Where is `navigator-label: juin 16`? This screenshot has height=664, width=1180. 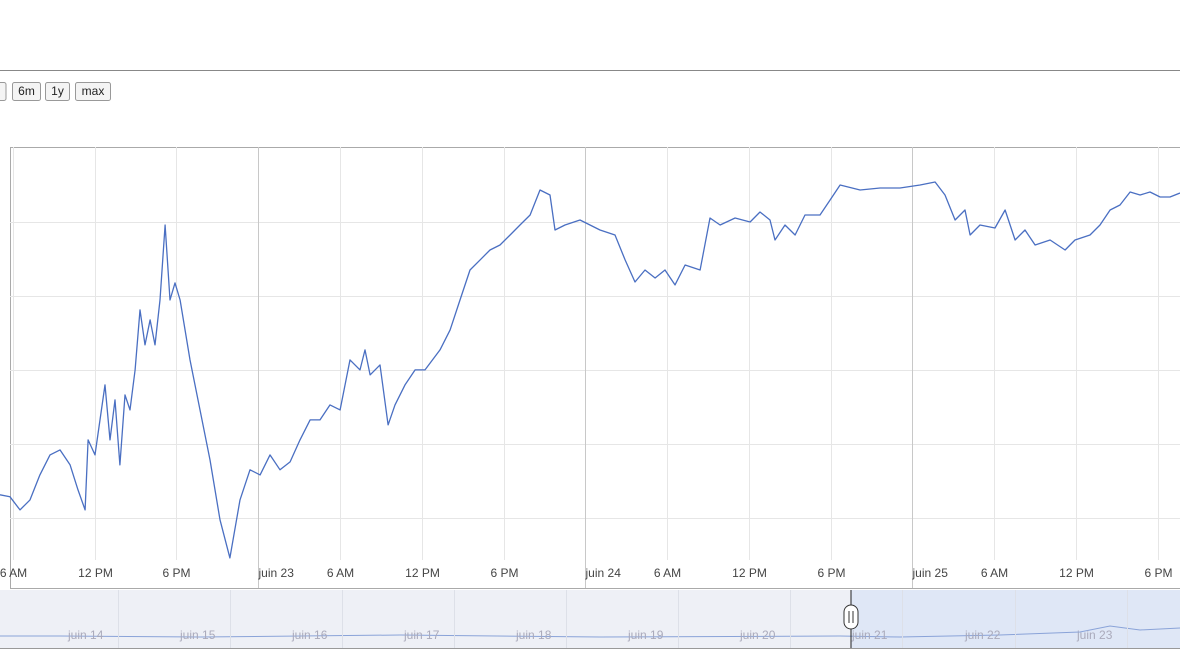
navigator-label: juin 16 is located at coordinates (309, 635).